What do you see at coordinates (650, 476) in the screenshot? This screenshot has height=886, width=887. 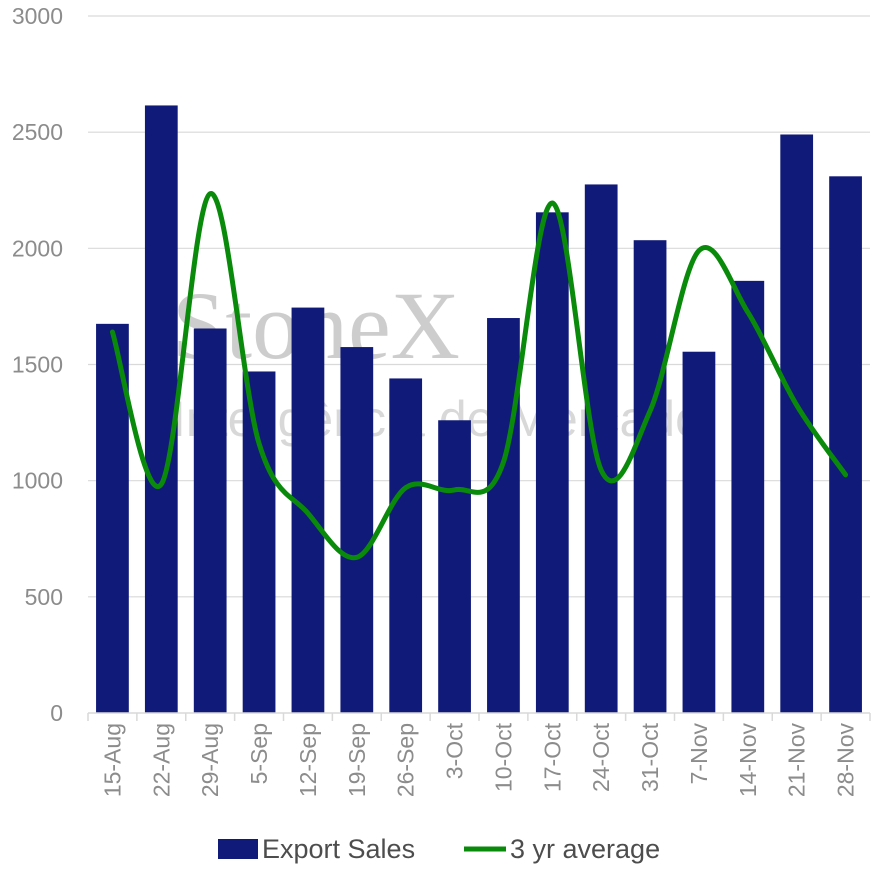 I see `bar-31-Oct` at bounding box center [650, 476].